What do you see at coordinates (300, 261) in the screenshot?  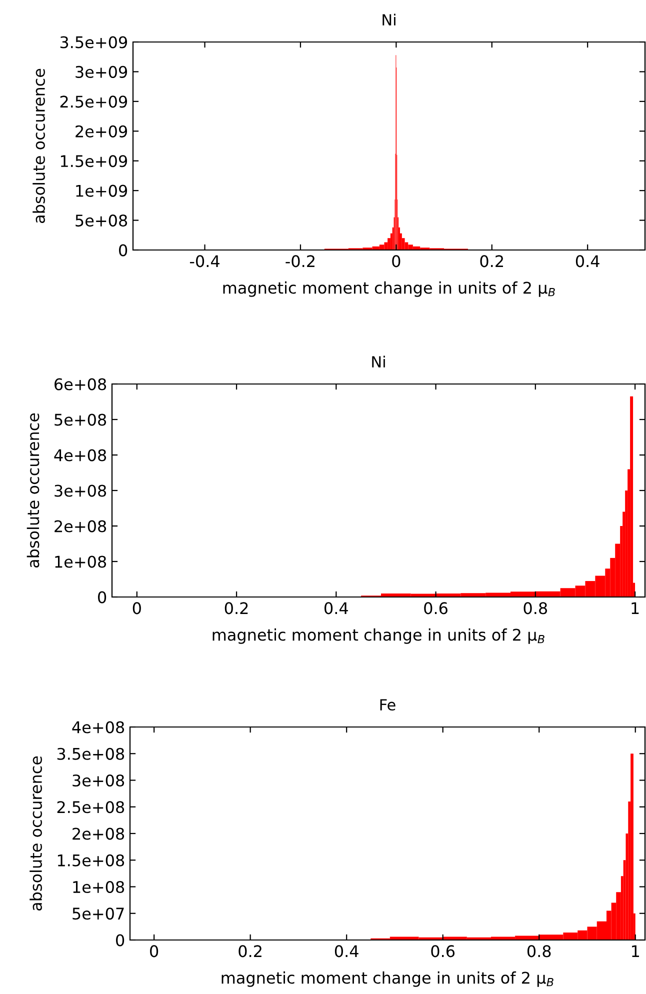 I see `x-tick-label: -0.2` at bounding box center [300, 261].